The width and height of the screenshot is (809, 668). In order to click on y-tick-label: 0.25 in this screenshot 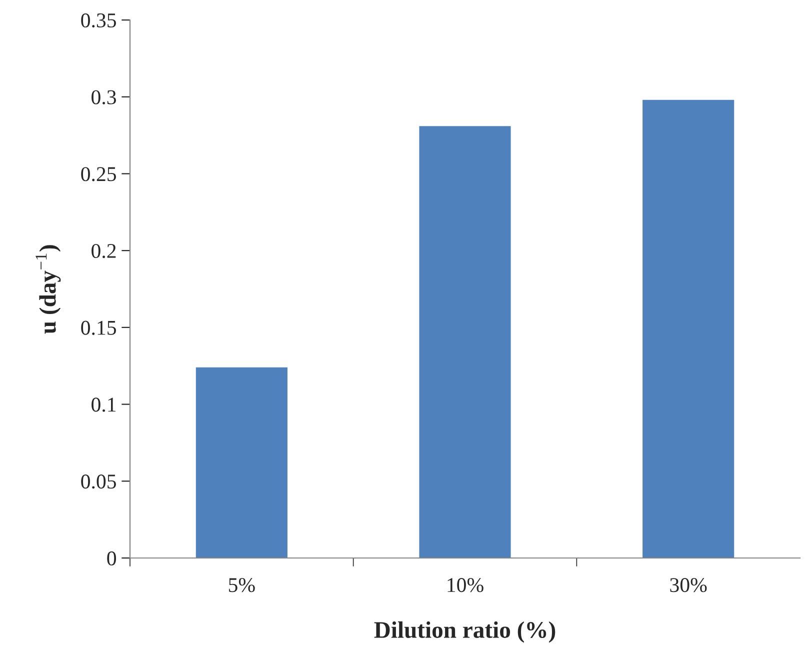, I will do `click(98, 174)`.